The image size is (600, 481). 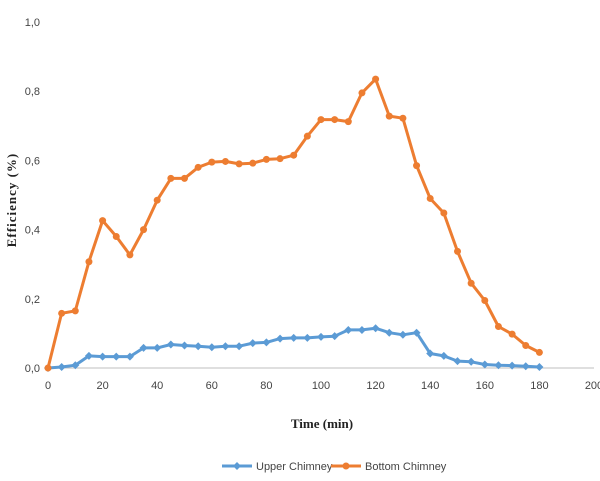 What do you see at coordinates (102, 386) in the screenshot?
I see `x-tick-label: 20` at bounding box center [102, 386].